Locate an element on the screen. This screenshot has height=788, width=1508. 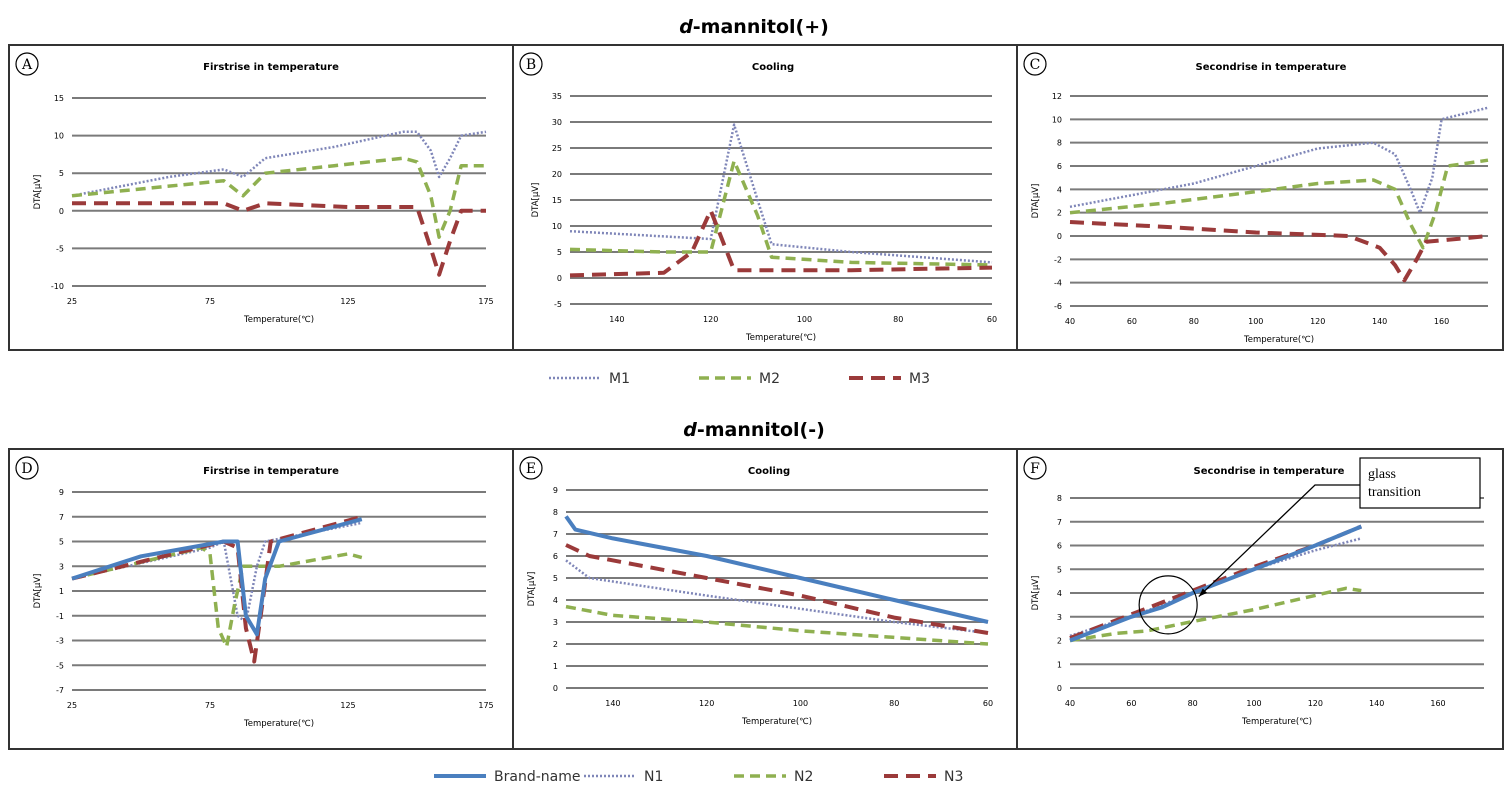
panel-letter: E is located at coordinates (531, 468).